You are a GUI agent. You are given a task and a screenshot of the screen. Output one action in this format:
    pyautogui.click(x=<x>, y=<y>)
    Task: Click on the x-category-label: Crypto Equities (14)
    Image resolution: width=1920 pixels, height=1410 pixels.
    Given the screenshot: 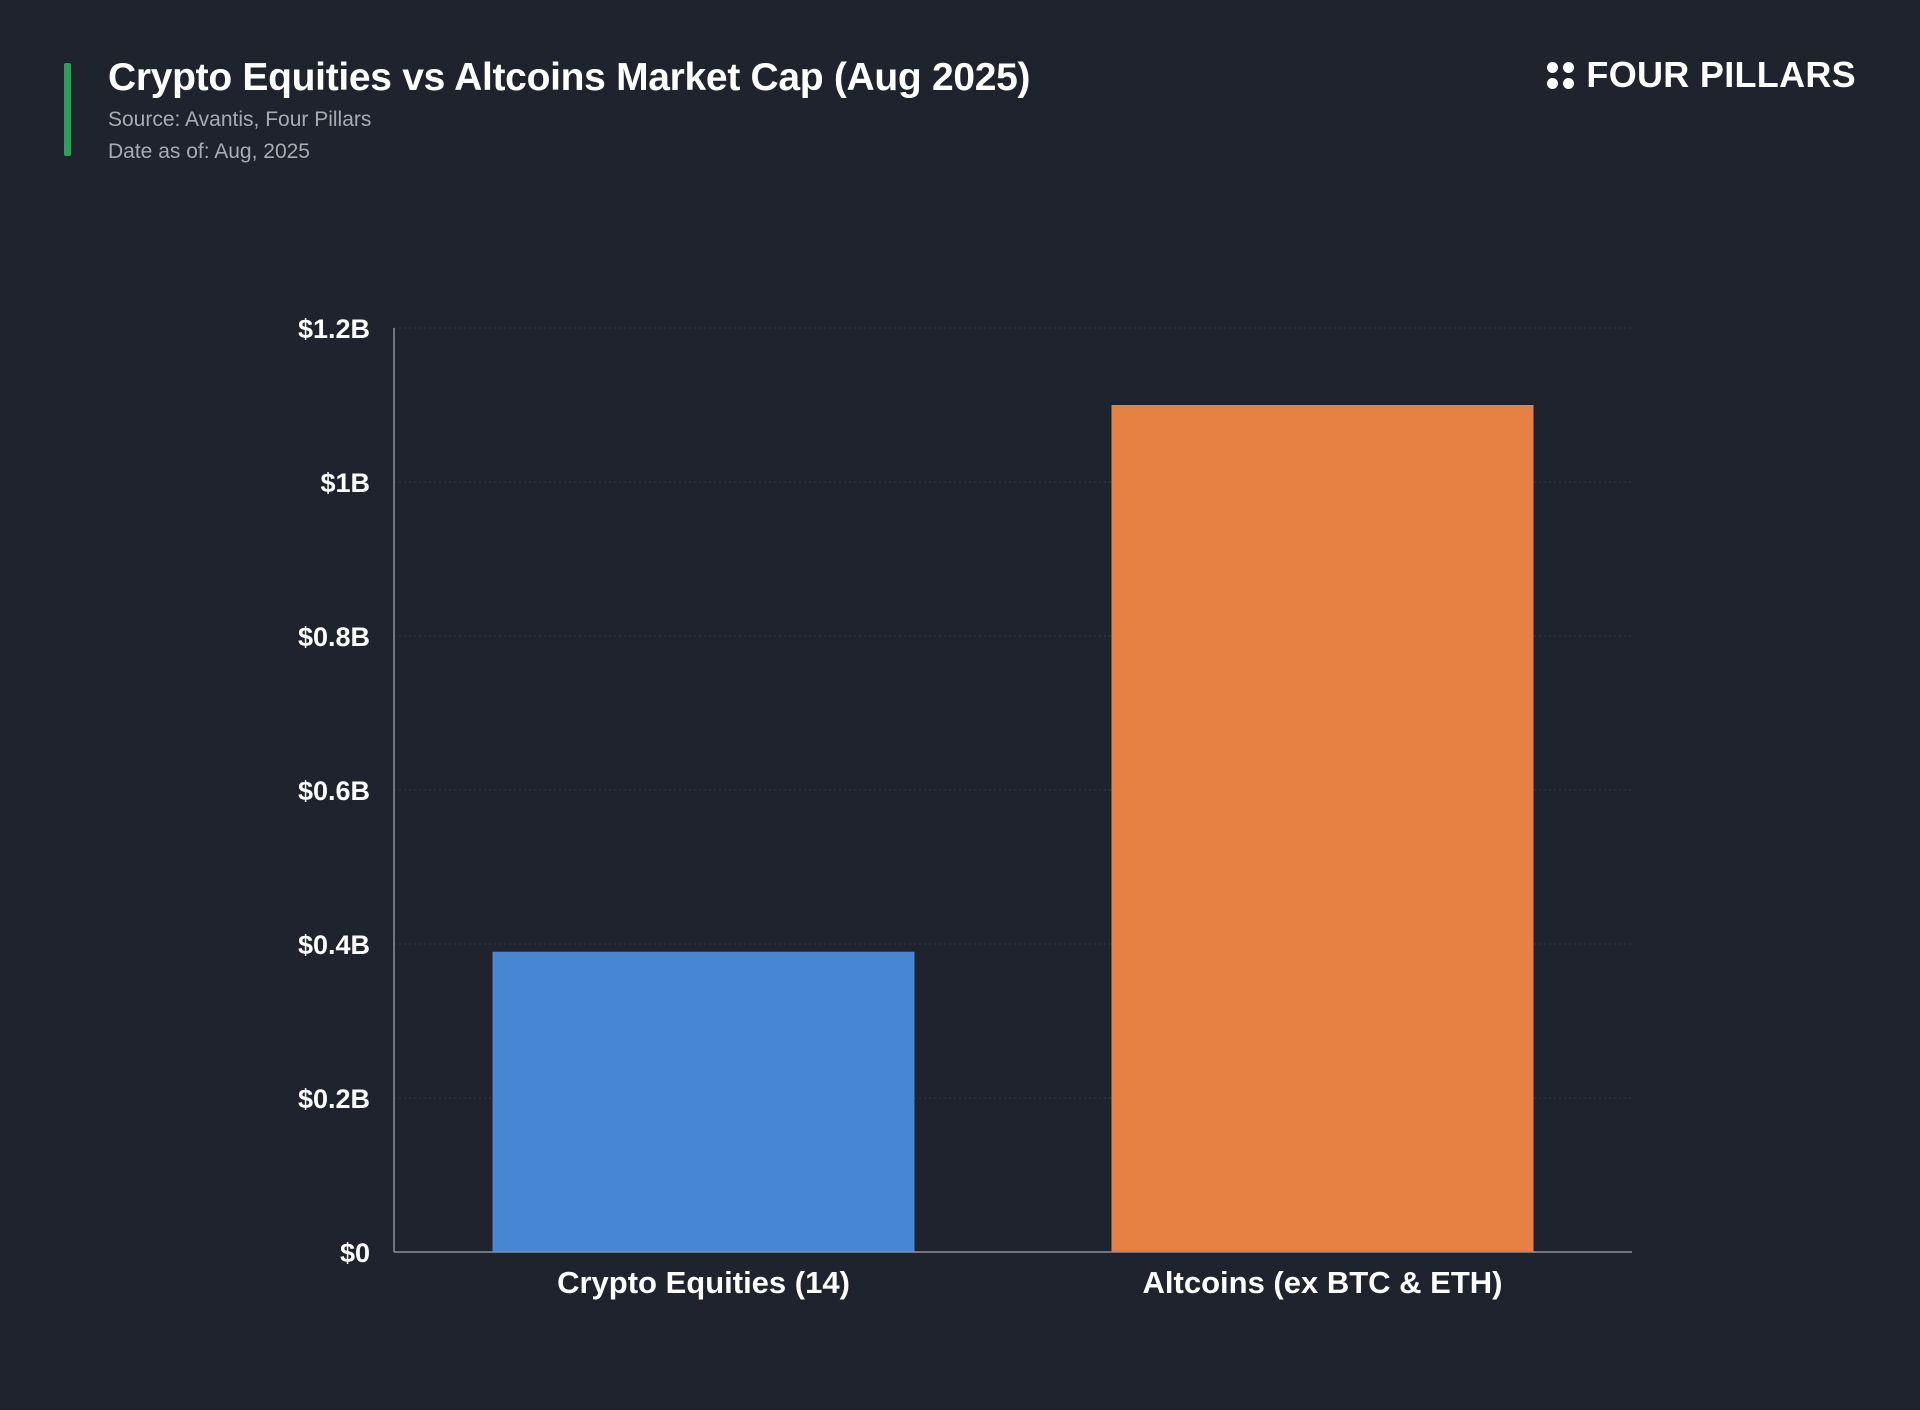 What is the action you would take?
    pyautogui.click(x=703, y=1282)
    